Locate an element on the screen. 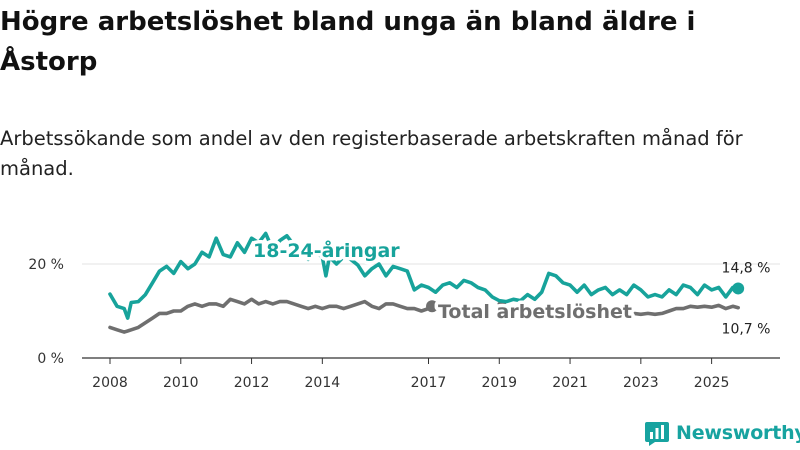 The width and height of the screenshot is (800, 450). youth-series-label: 18-24-åringar is located at coordinates (326, 250).